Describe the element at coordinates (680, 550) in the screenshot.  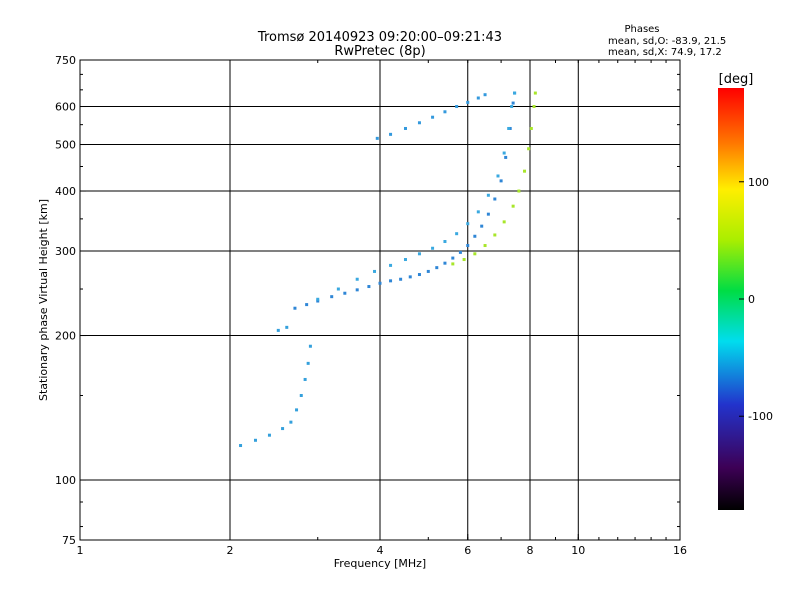
I see `x-tick-label: 16` at that location.